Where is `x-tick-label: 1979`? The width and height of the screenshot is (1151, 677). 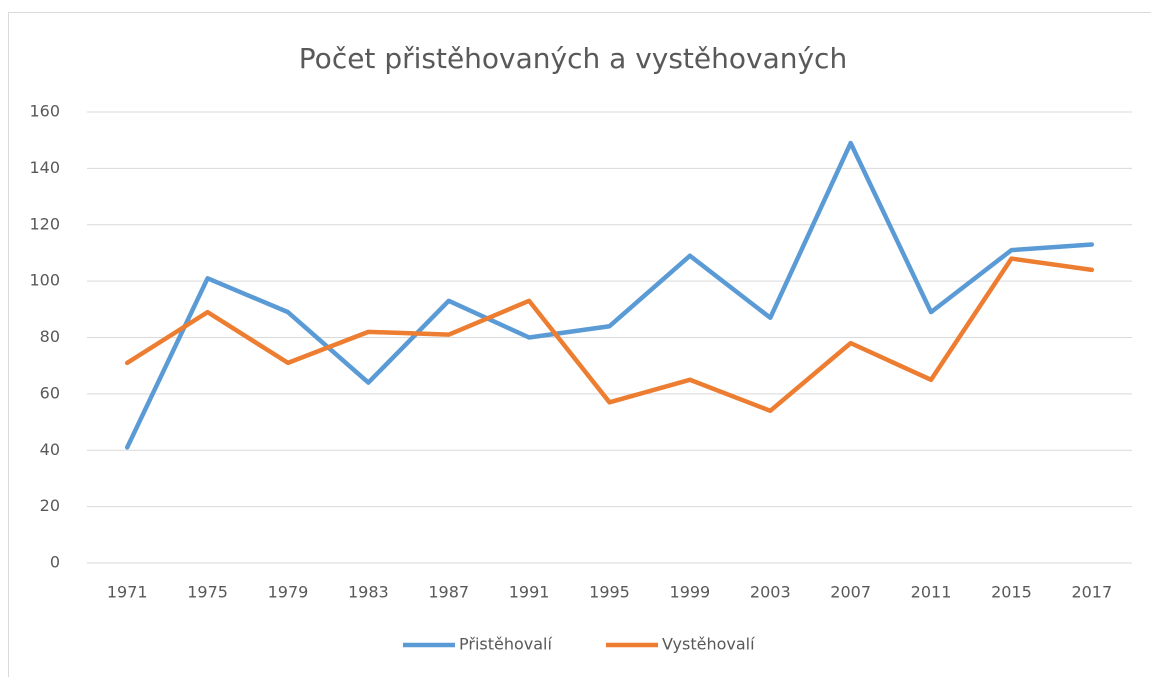
x-tick-label: 1979 is located at coordinates (288, 592).